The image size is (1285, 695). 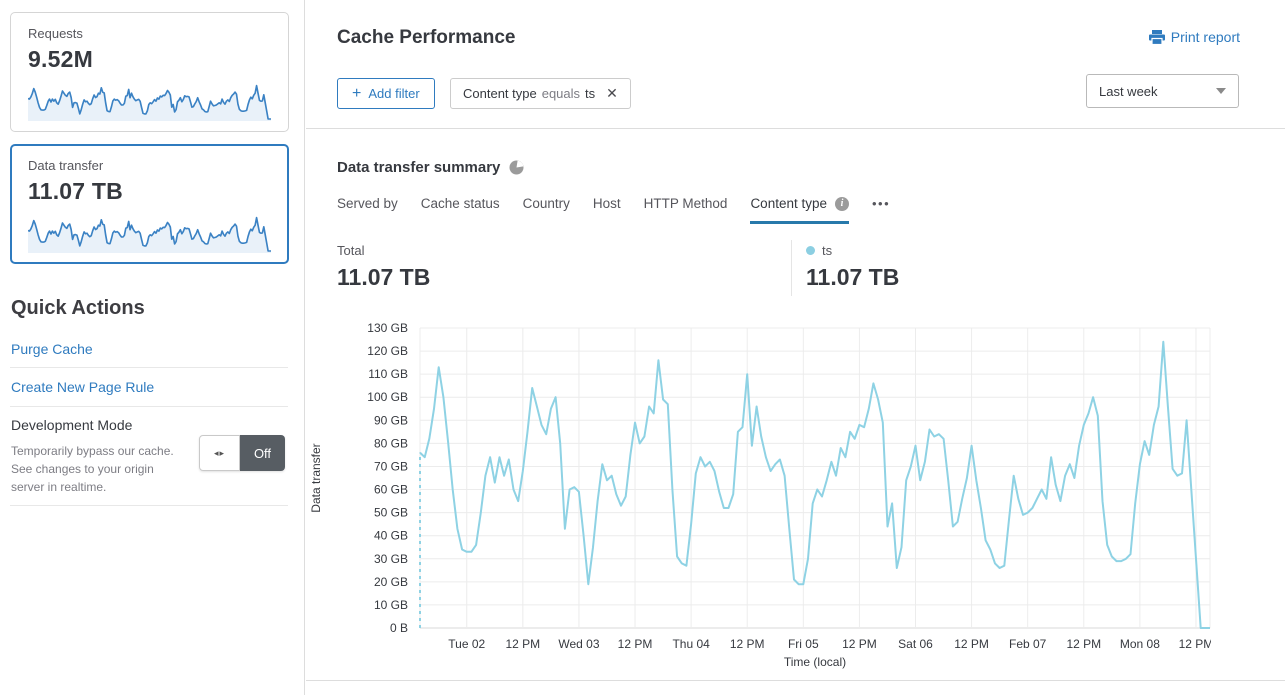 I want to click on add-filter-button: + Add filter, so click(x=386, y=93).